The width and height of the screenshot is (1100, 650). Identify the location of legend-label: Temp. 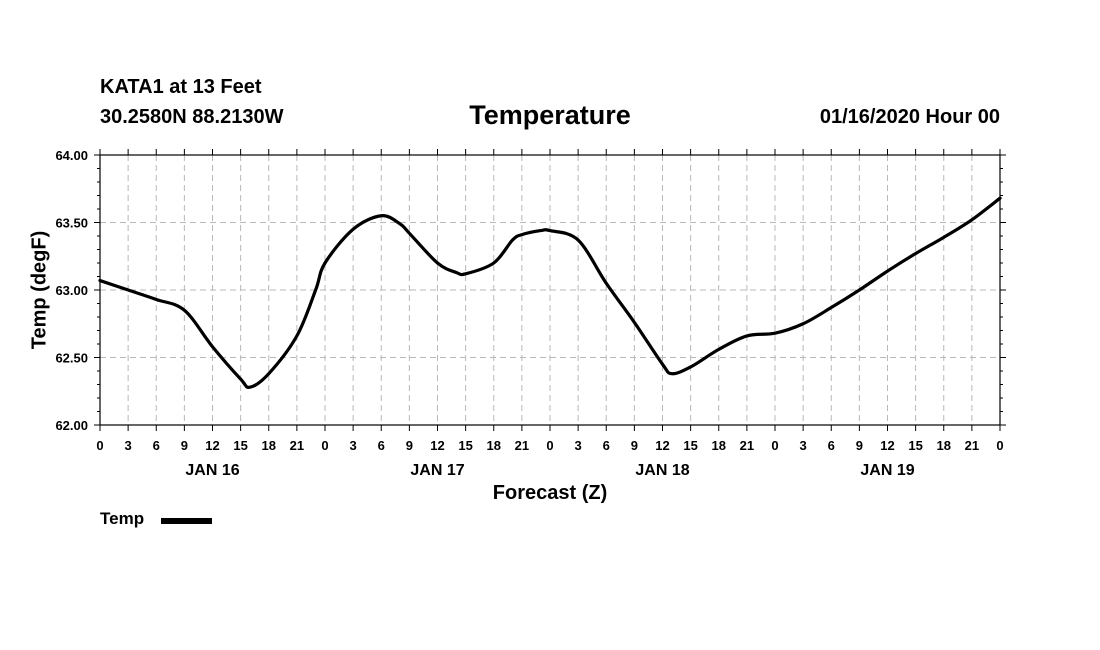
(122, 518).